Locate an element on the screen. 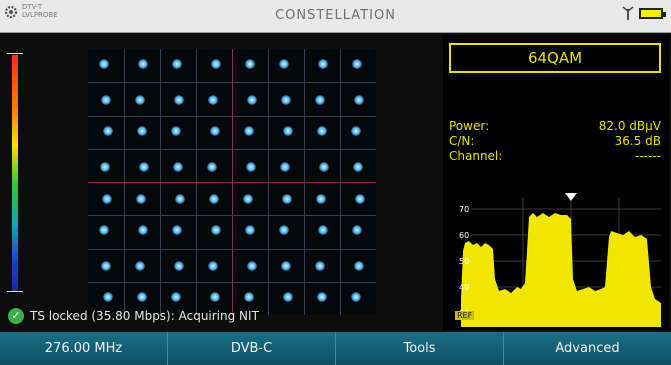 Image resolution: width=671 pixels, height=365 pixels. battery-icon is located at coordinates (652, 13).